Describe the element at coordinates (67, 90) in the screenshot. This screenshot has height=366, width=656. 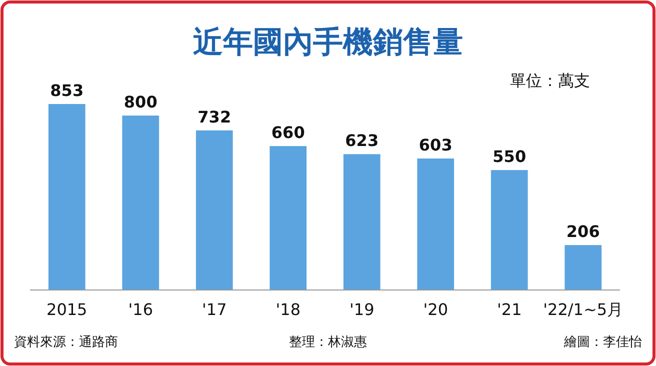
I see `data-label: 853` at that location.